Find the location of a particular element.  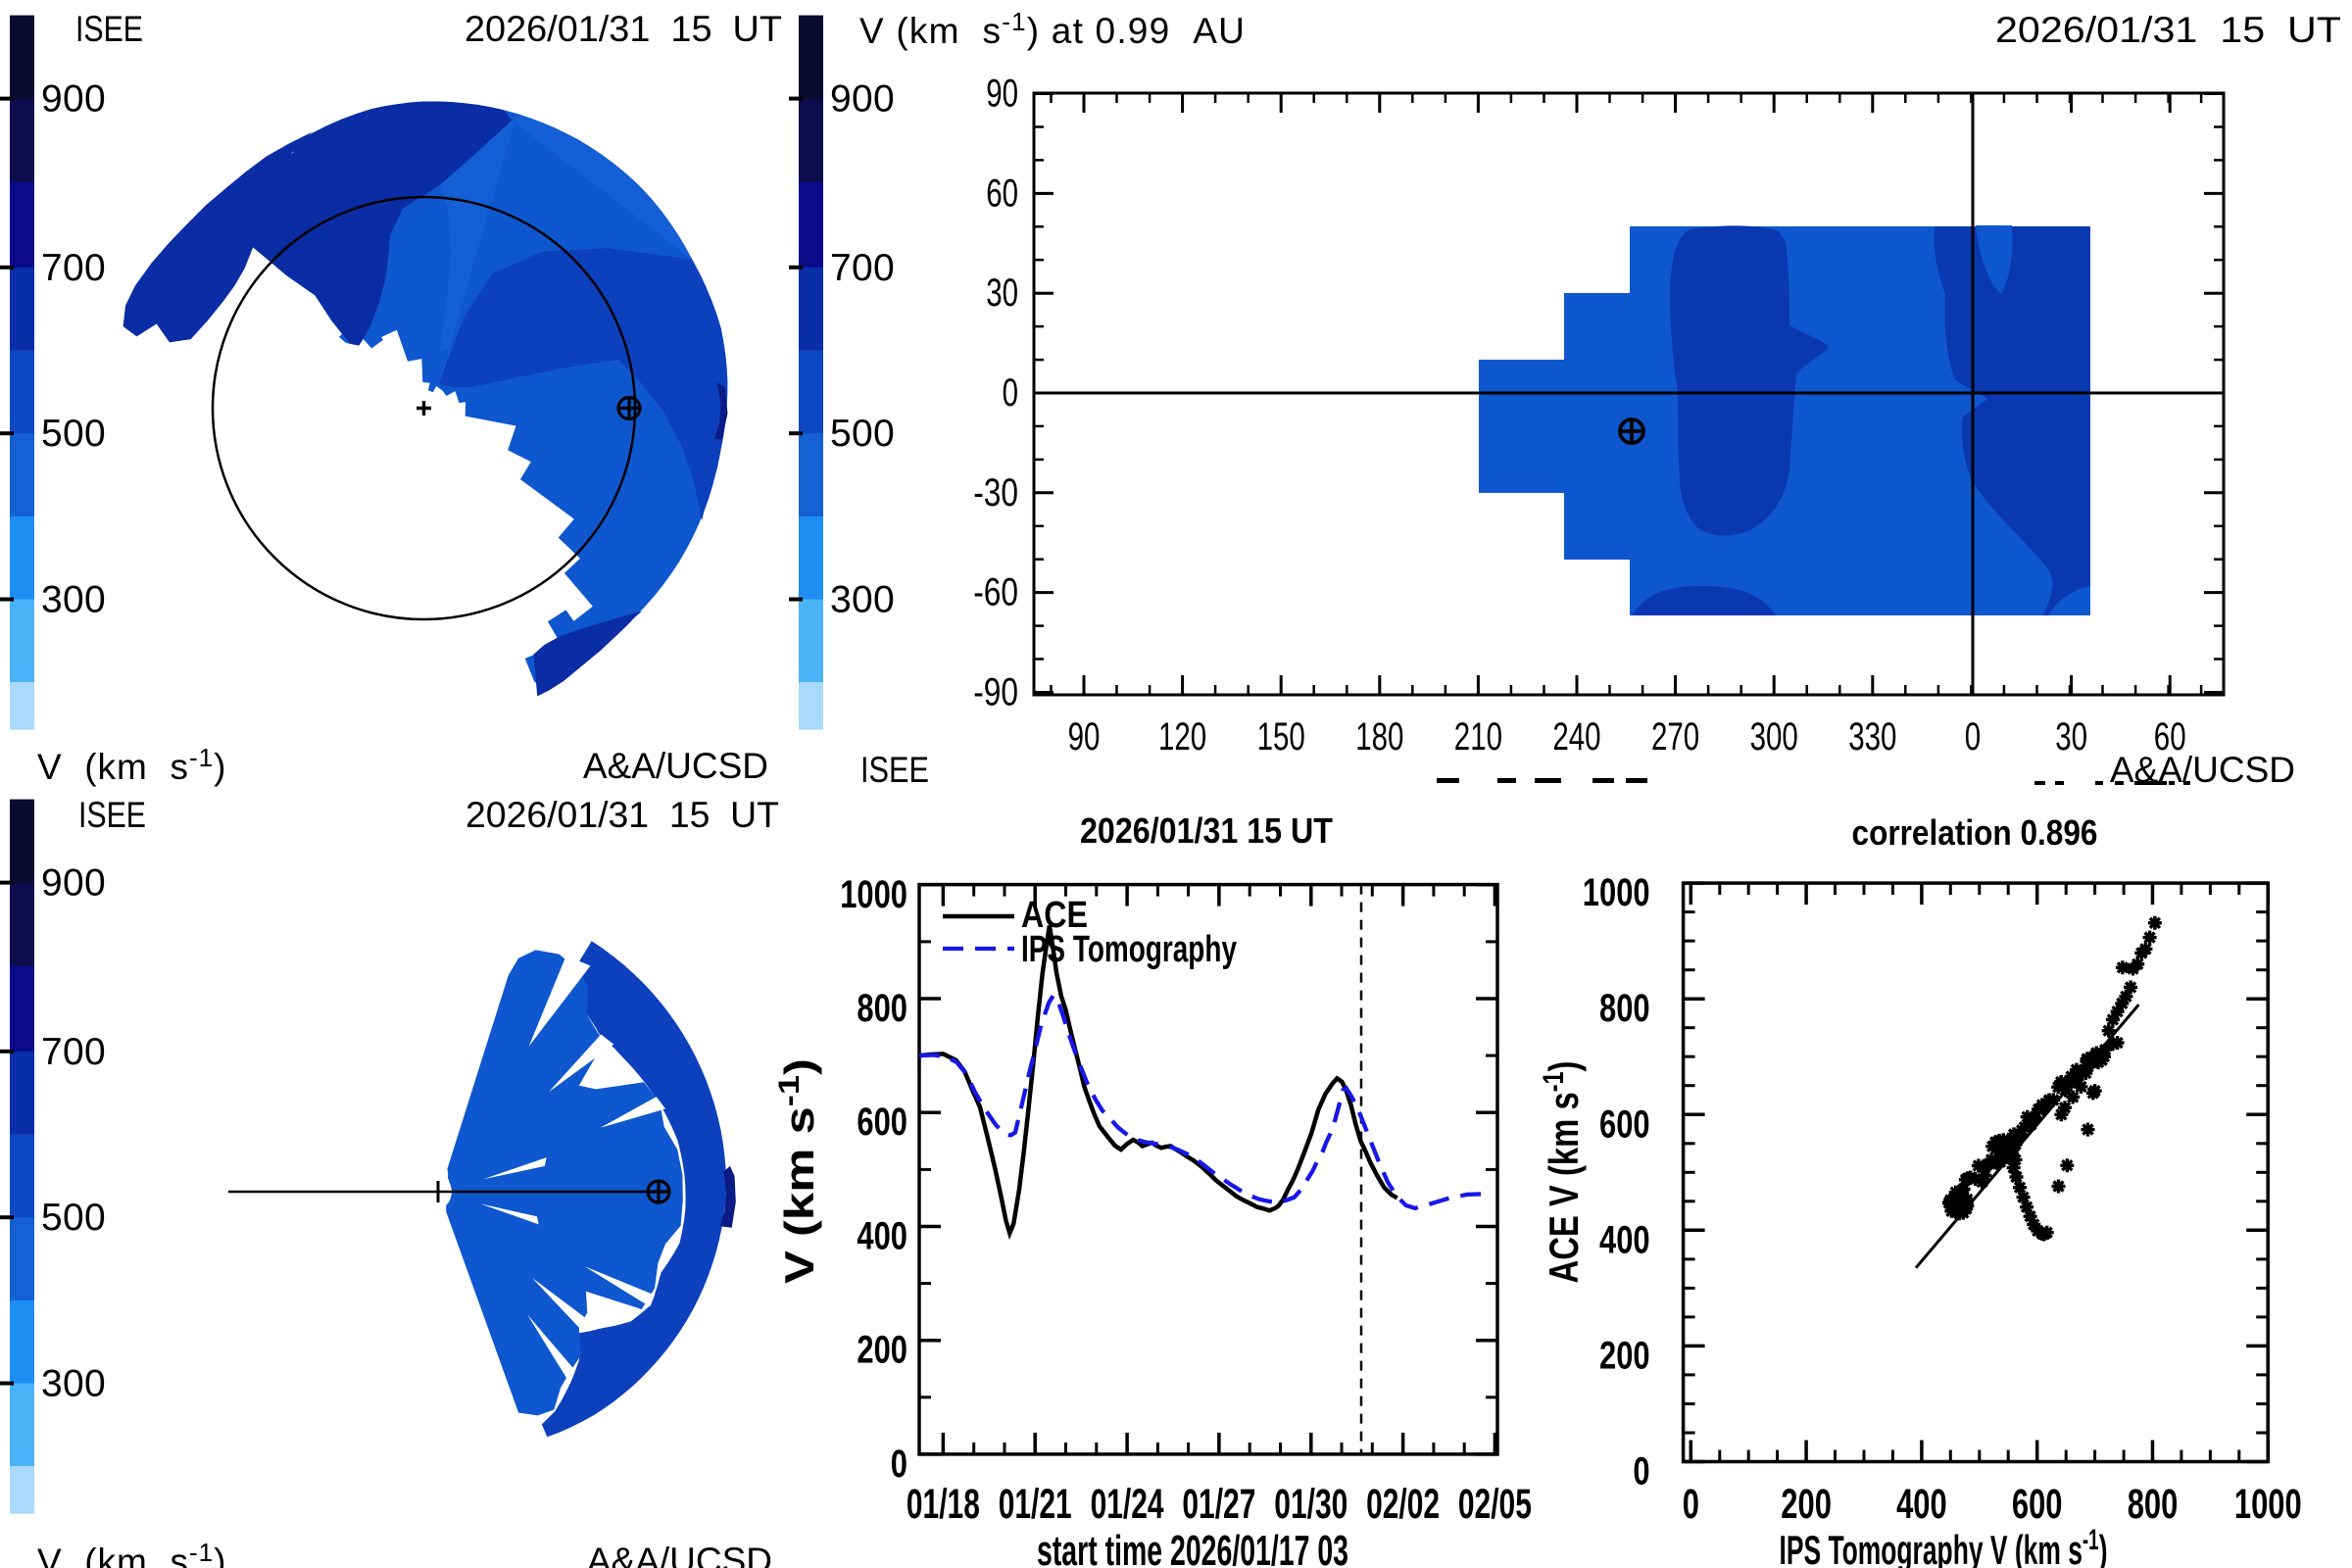

svg-text: 240 is located at coordinates (1576, 737).